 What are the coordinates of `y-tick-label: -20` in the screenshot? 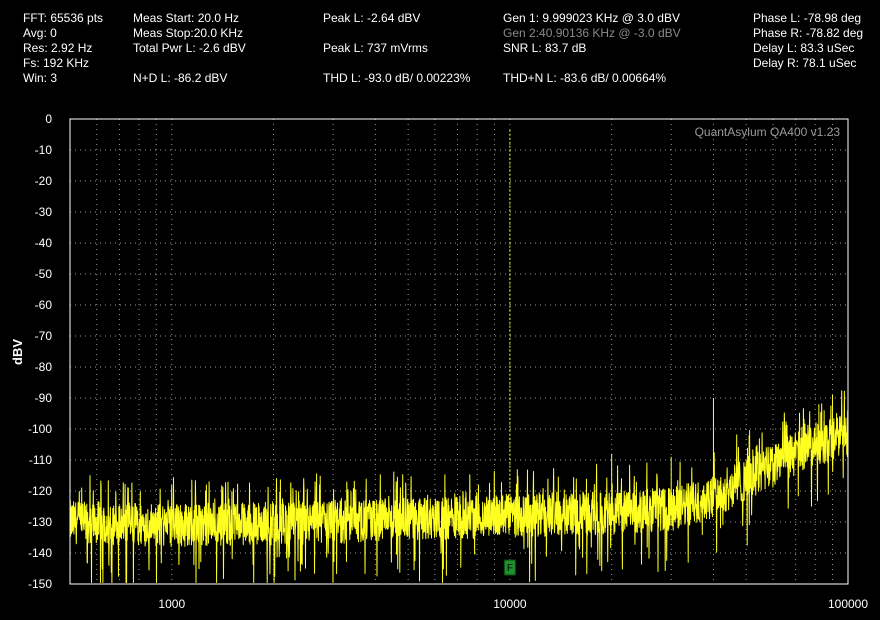 It's located at (44, 181).